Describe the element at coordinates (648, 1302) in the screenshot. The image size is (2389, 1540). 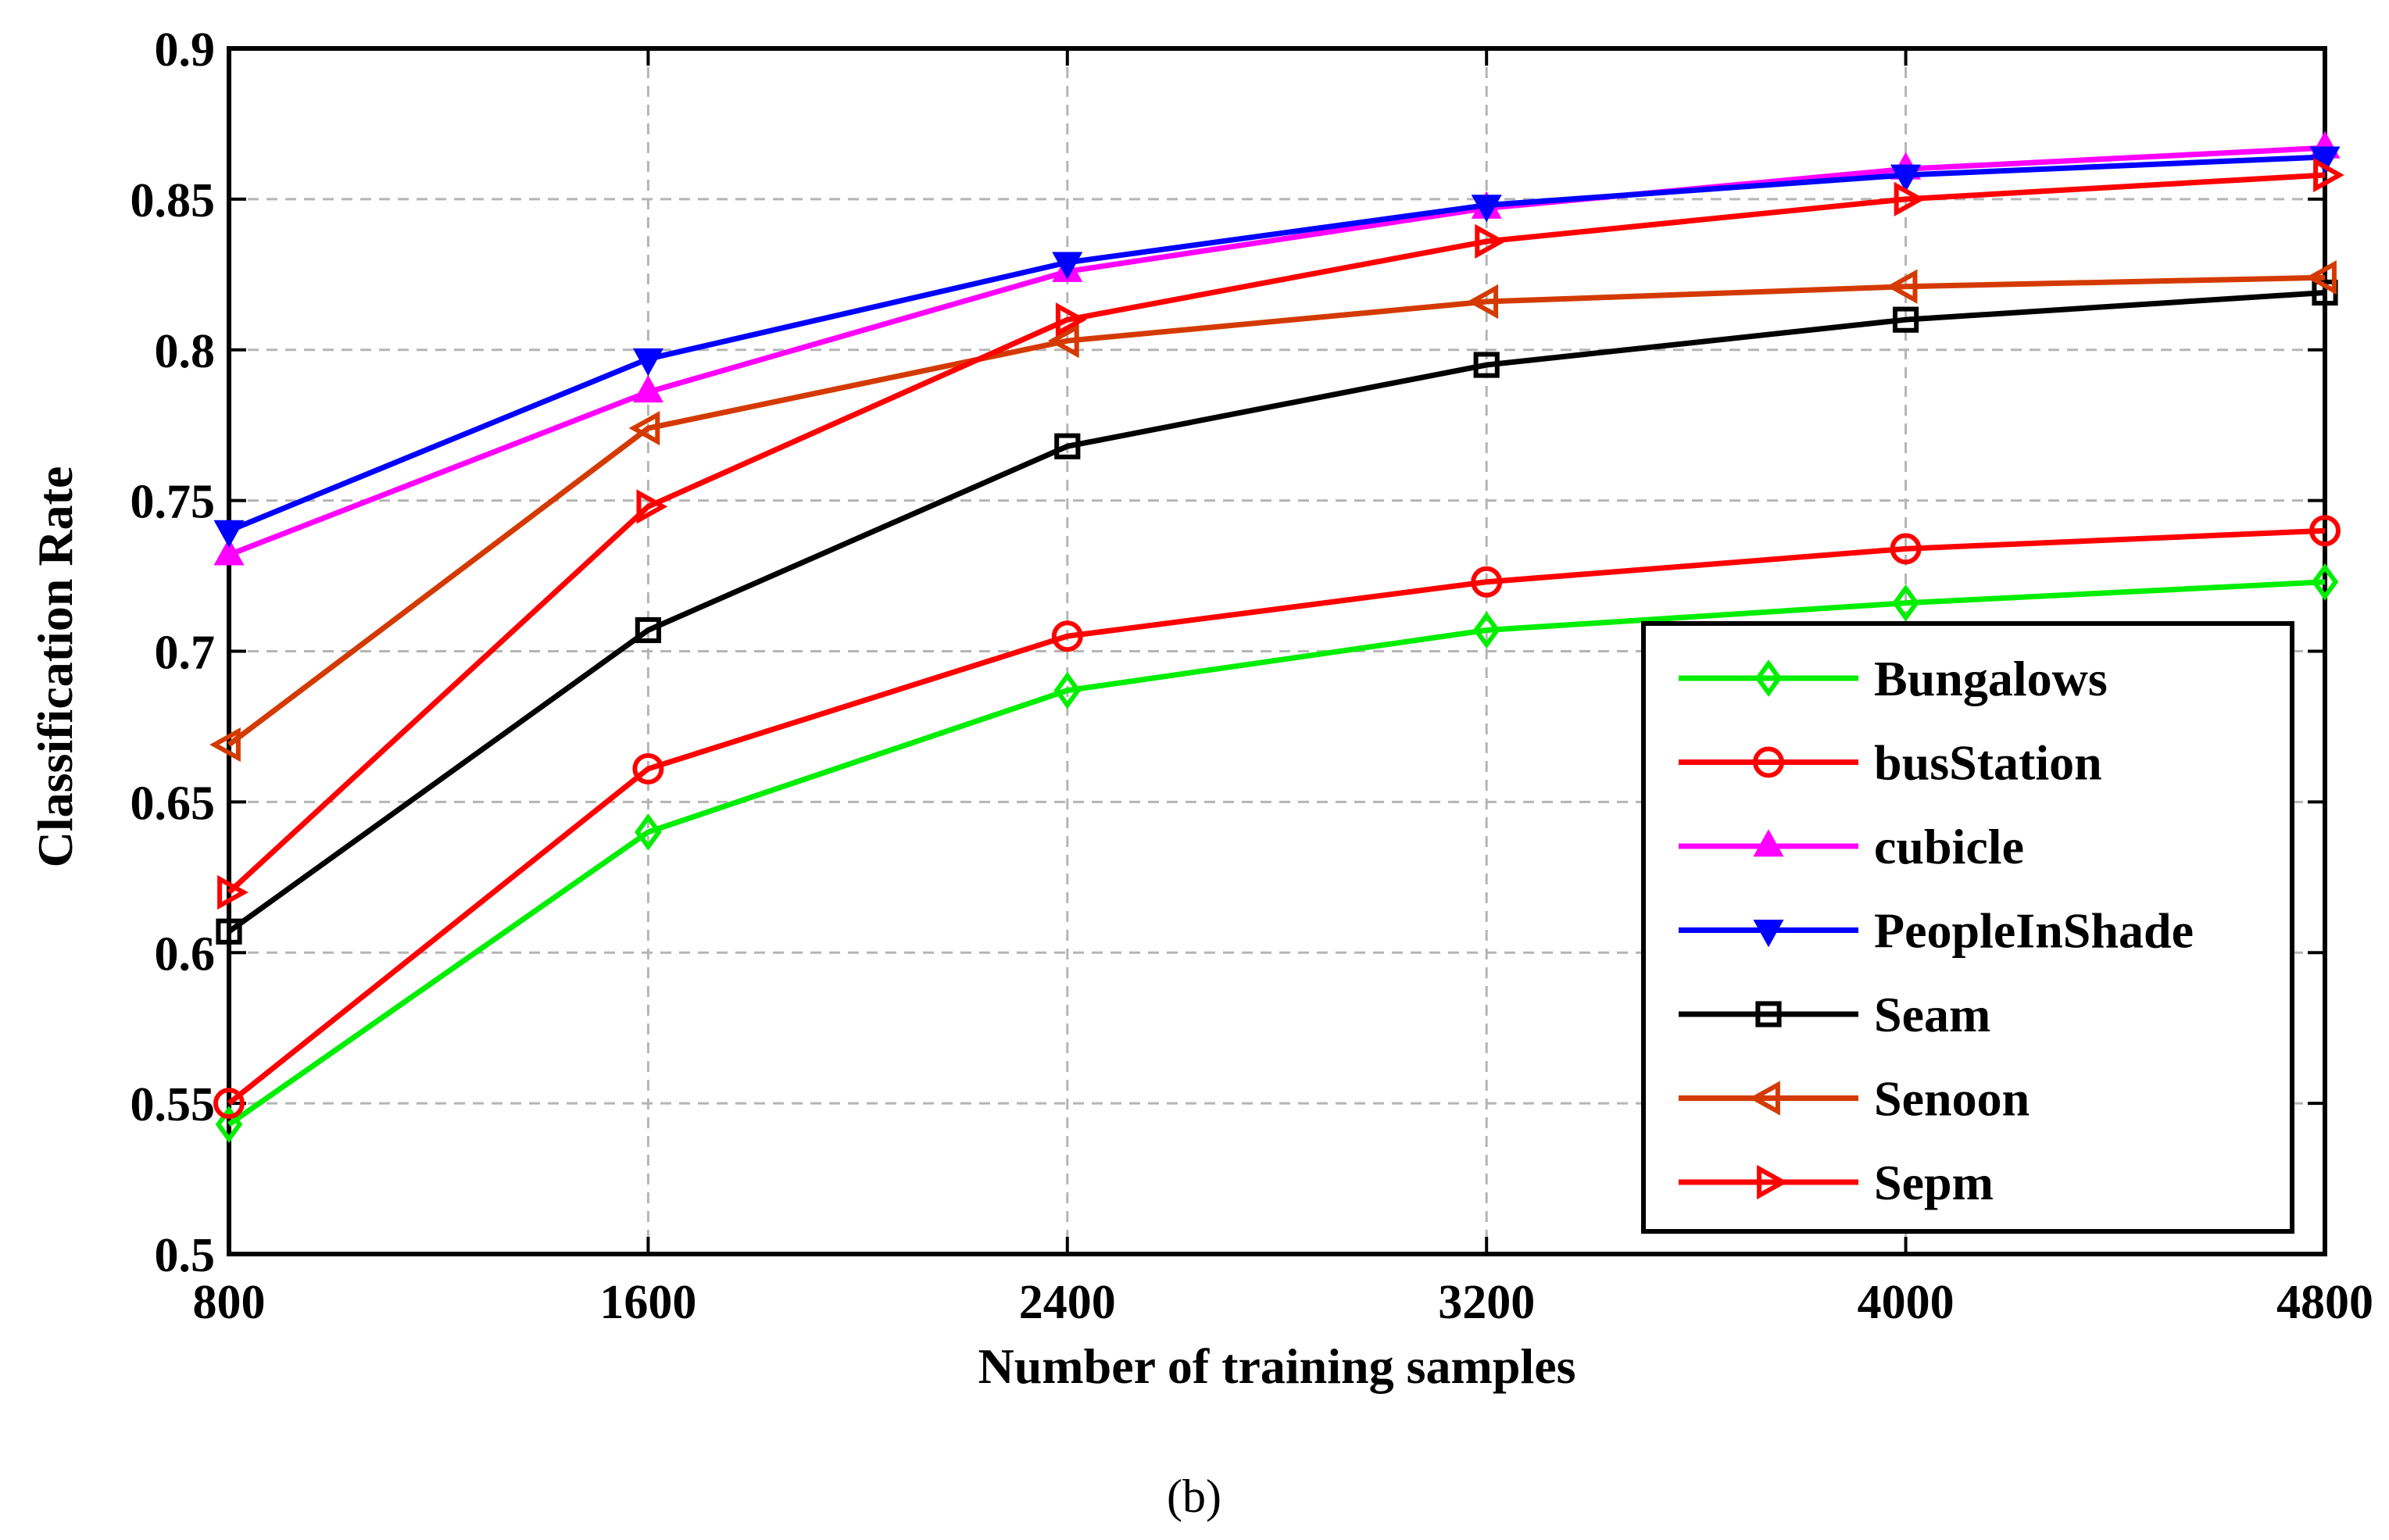
I see `x-tick-label: 1600` at that location.